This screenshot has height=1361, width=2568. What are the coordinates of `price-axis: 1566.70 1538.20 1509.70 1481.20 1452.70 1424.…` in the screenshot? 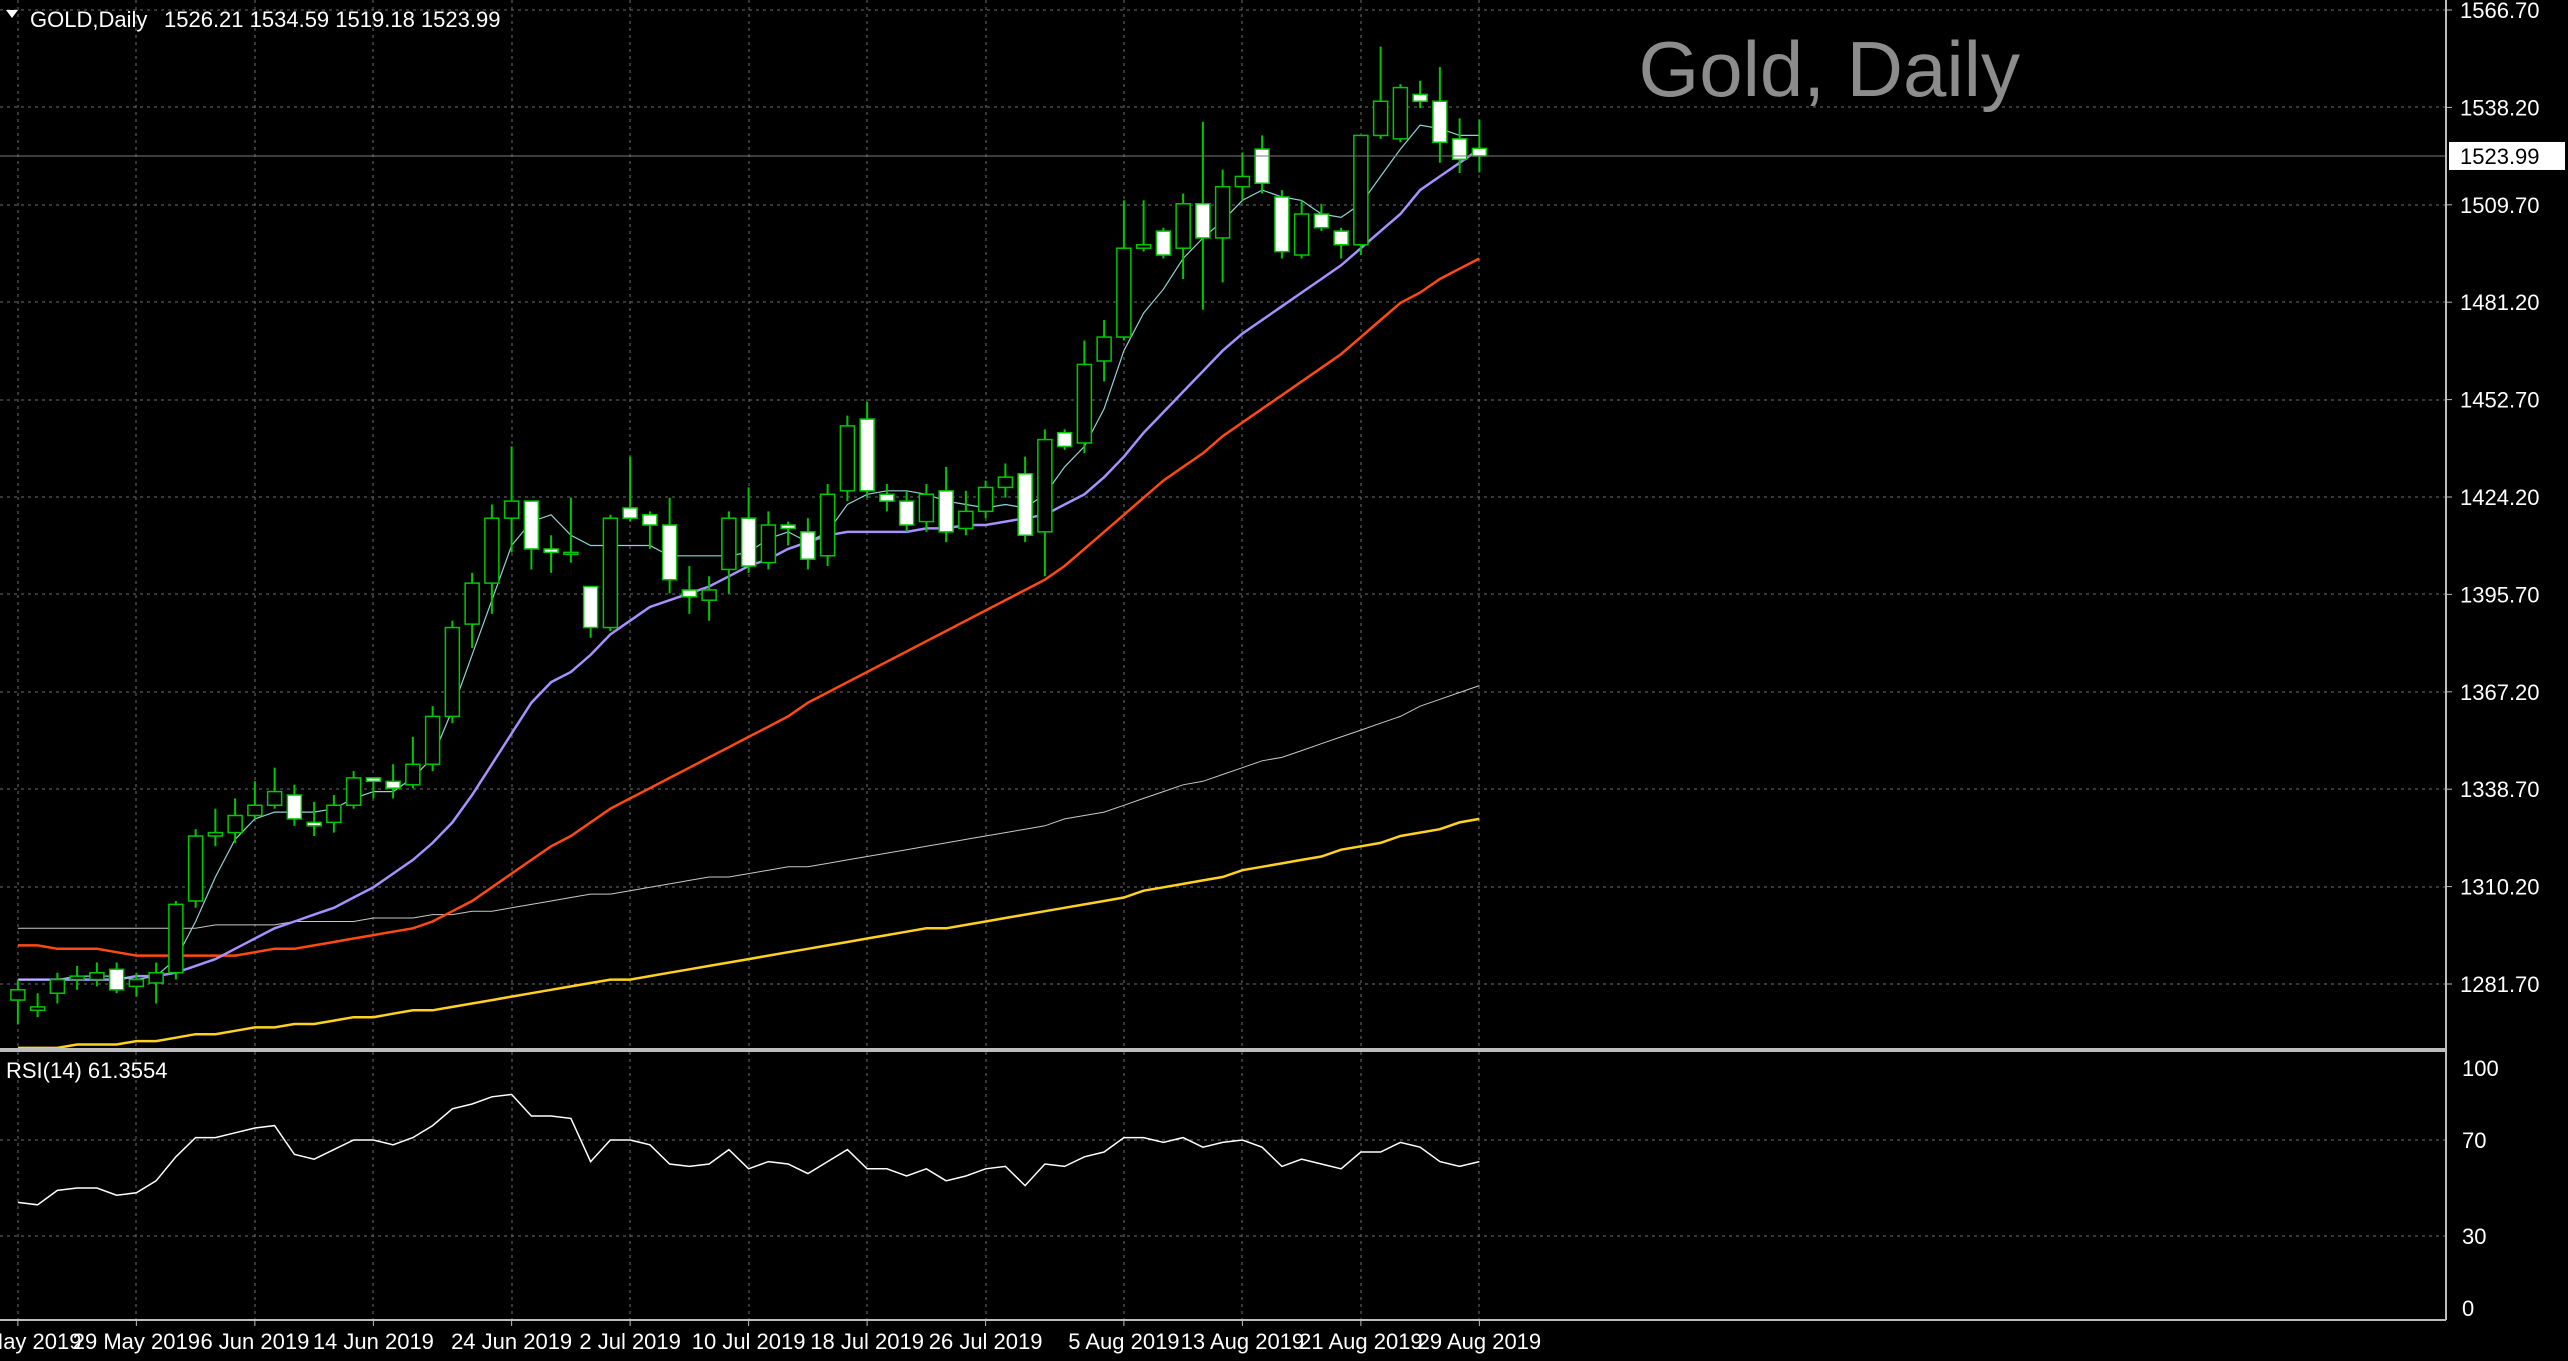 It's located at (2493, 498).